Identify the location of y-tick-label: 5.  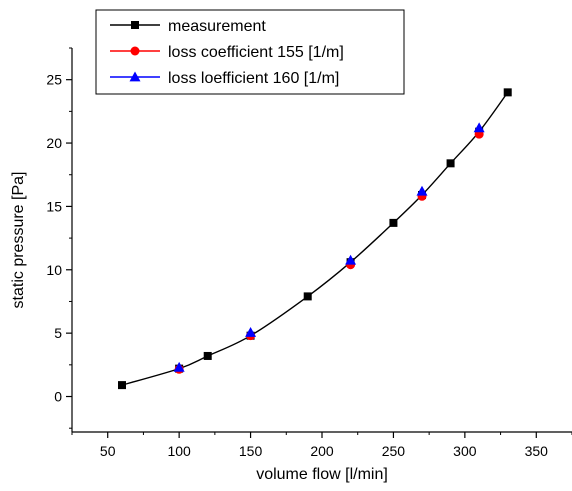
(58, 333).